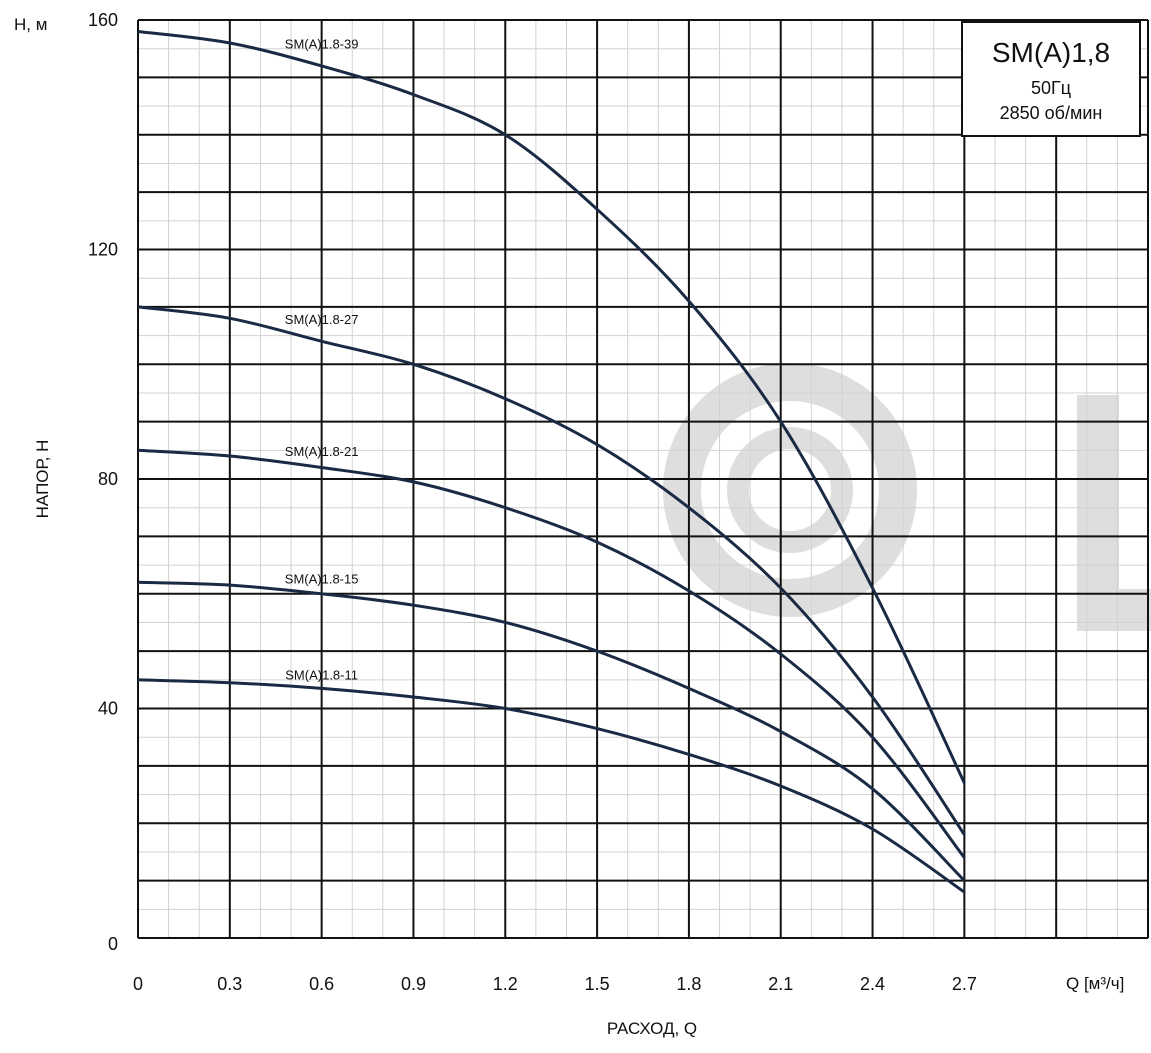  I want to click on y-tick-label: 120, so click(103, 250).